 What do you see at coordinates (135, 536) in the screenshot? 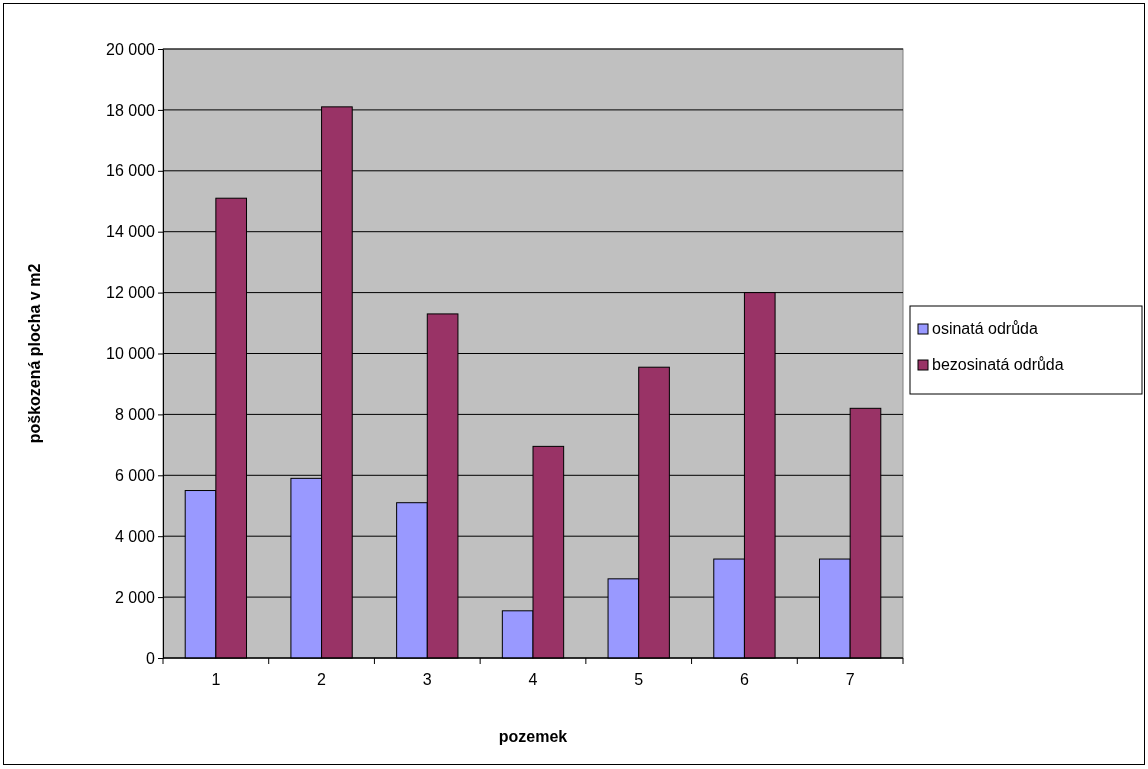
I see `y-tick-label: 4 000` at bounding box center [135, 536].